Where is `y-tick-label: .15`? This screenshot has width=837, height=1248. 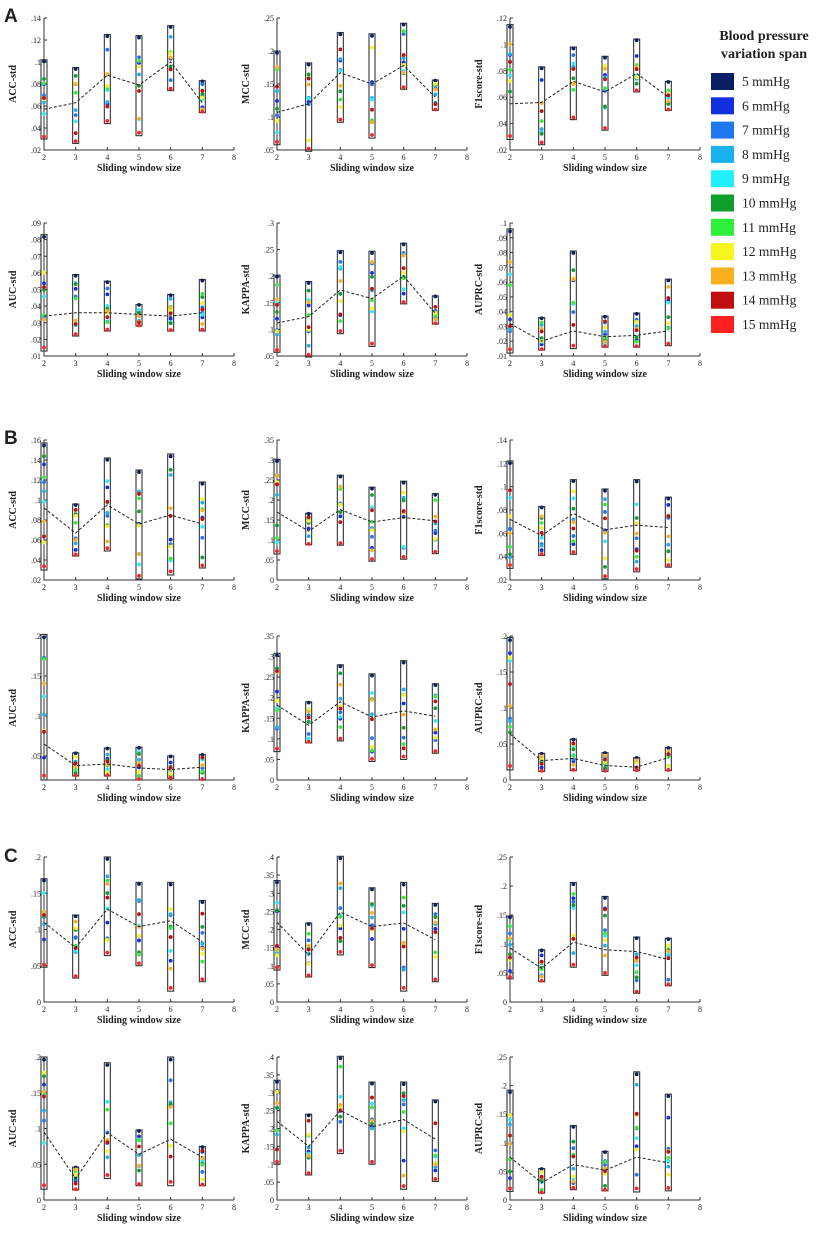 y-tick-label: .15 is located at coordinates (269, 84).